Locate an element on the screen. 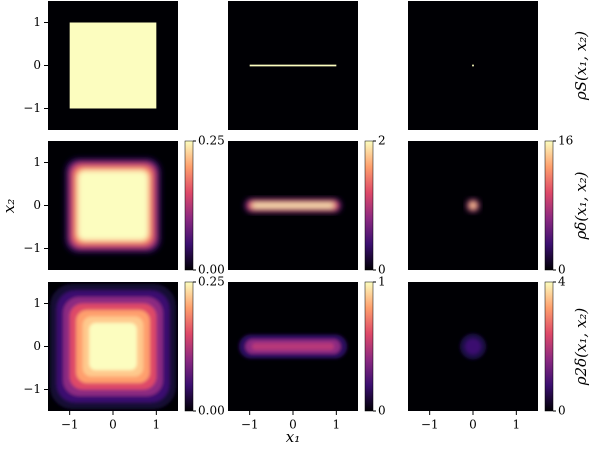 The width and height of the screenshot is (598, 449). colorbar-tick-label: 2 is located at coordinates (382, 141).